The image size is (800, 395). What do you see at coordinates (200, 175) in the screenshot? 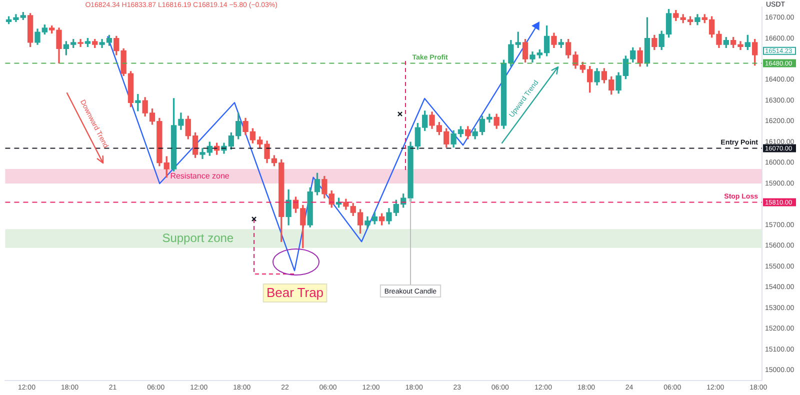
I see `band-label: Resistance zone` at bounding box center [200, 175].